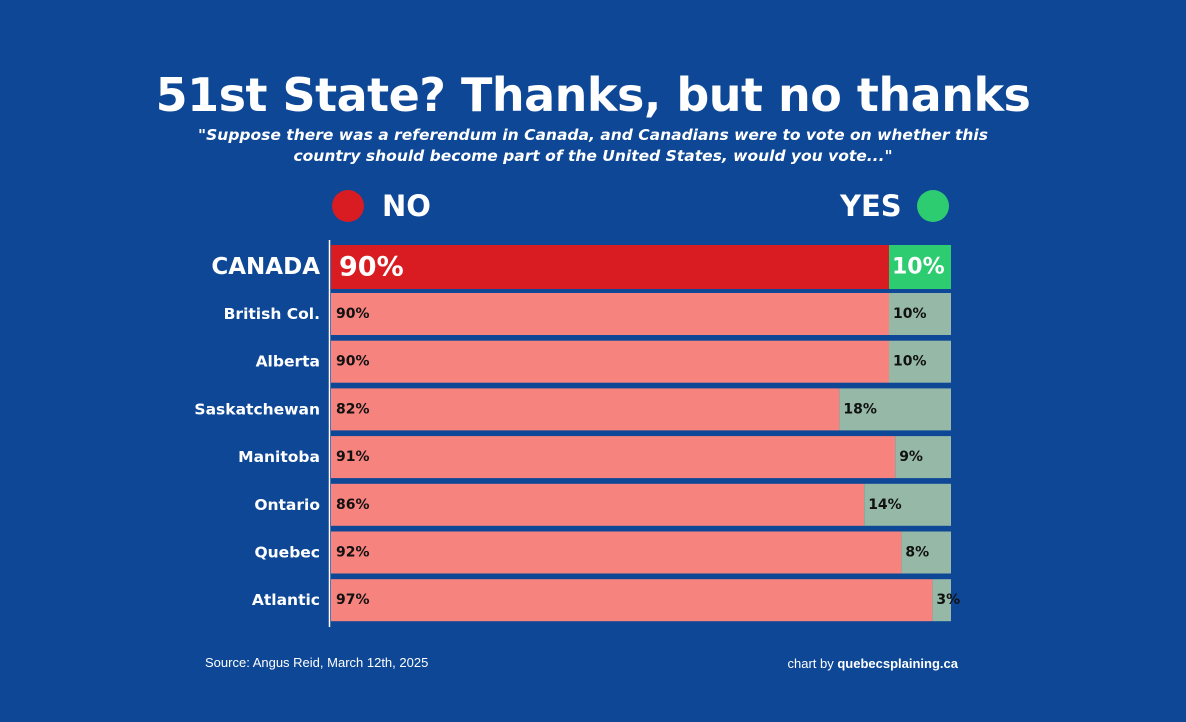 Image resolution: width=1186 pixels, height=722 pixels. What do you see at coordinates (371, 267) in the screenshot?
I see `data-label-no-canada: 90%` at bounding box center [371, 267].